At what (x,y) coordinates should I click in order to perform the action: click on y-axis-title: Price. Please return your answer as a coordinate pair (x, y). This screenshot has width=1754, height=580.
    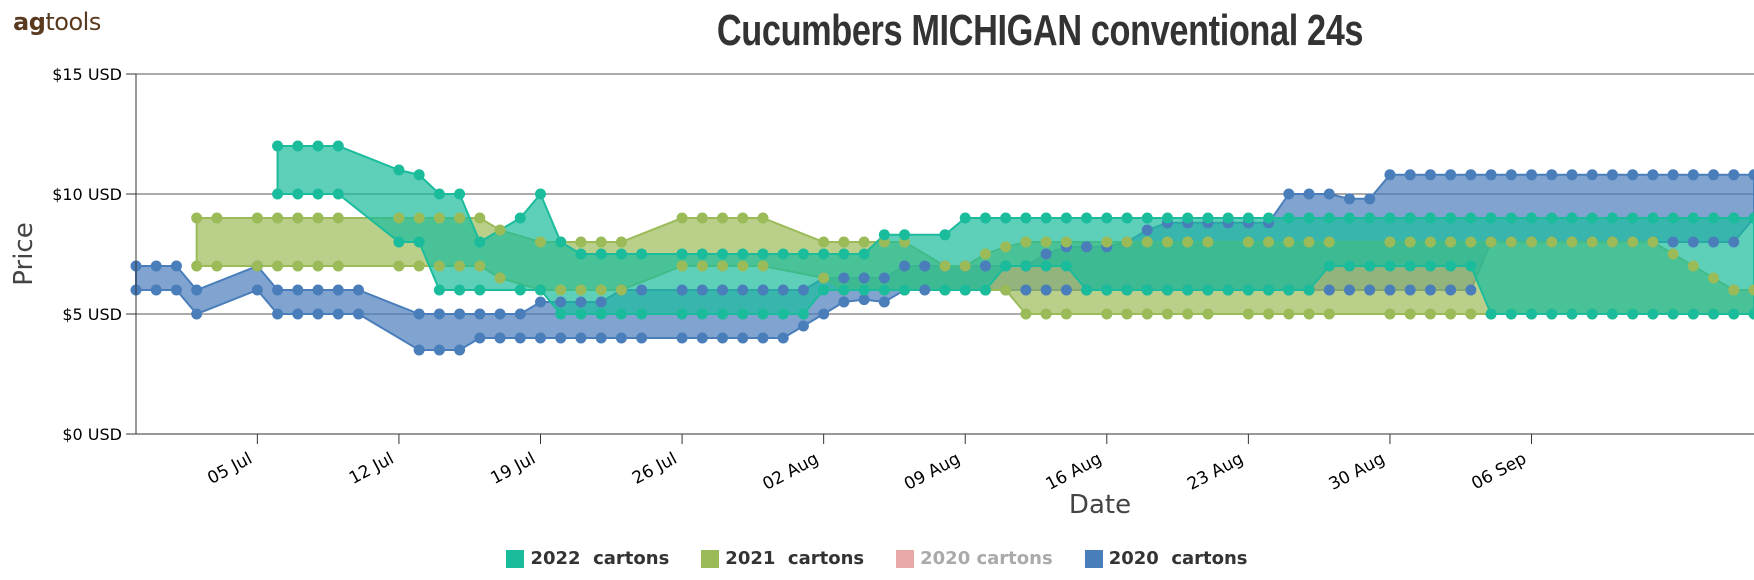
    Looking at the image, I should click on (24, 253).